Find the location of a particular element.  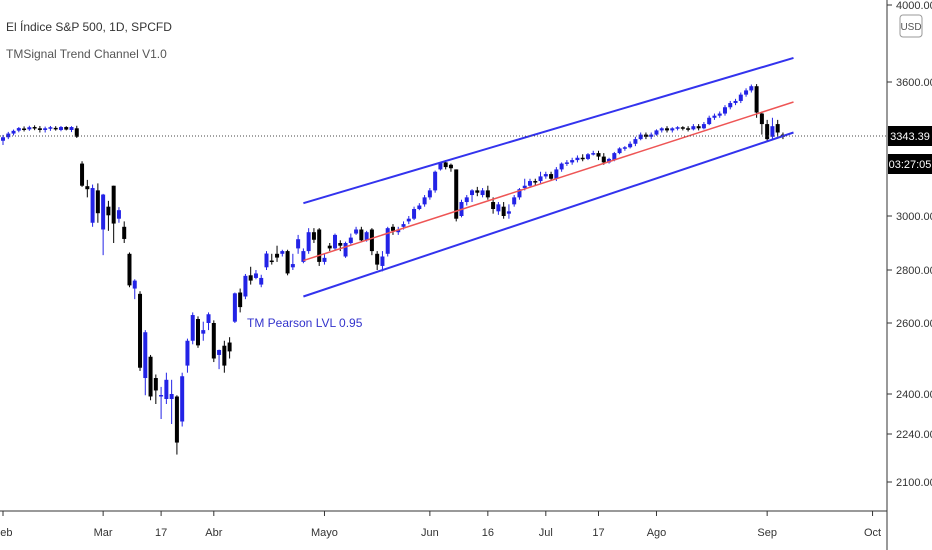

x-tick-label: Ago is located at coordinates (657, 533).